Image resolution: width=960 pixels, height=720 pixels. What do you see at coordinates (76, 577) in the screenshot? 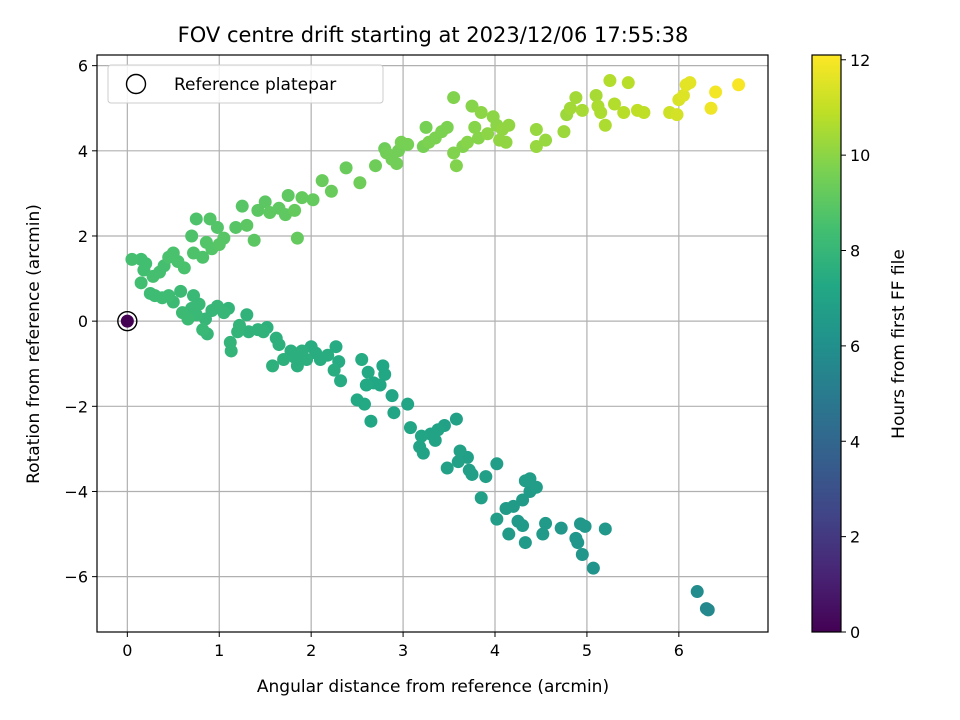
I see `y-tick-label: −6` at bounding box center [76, 577].